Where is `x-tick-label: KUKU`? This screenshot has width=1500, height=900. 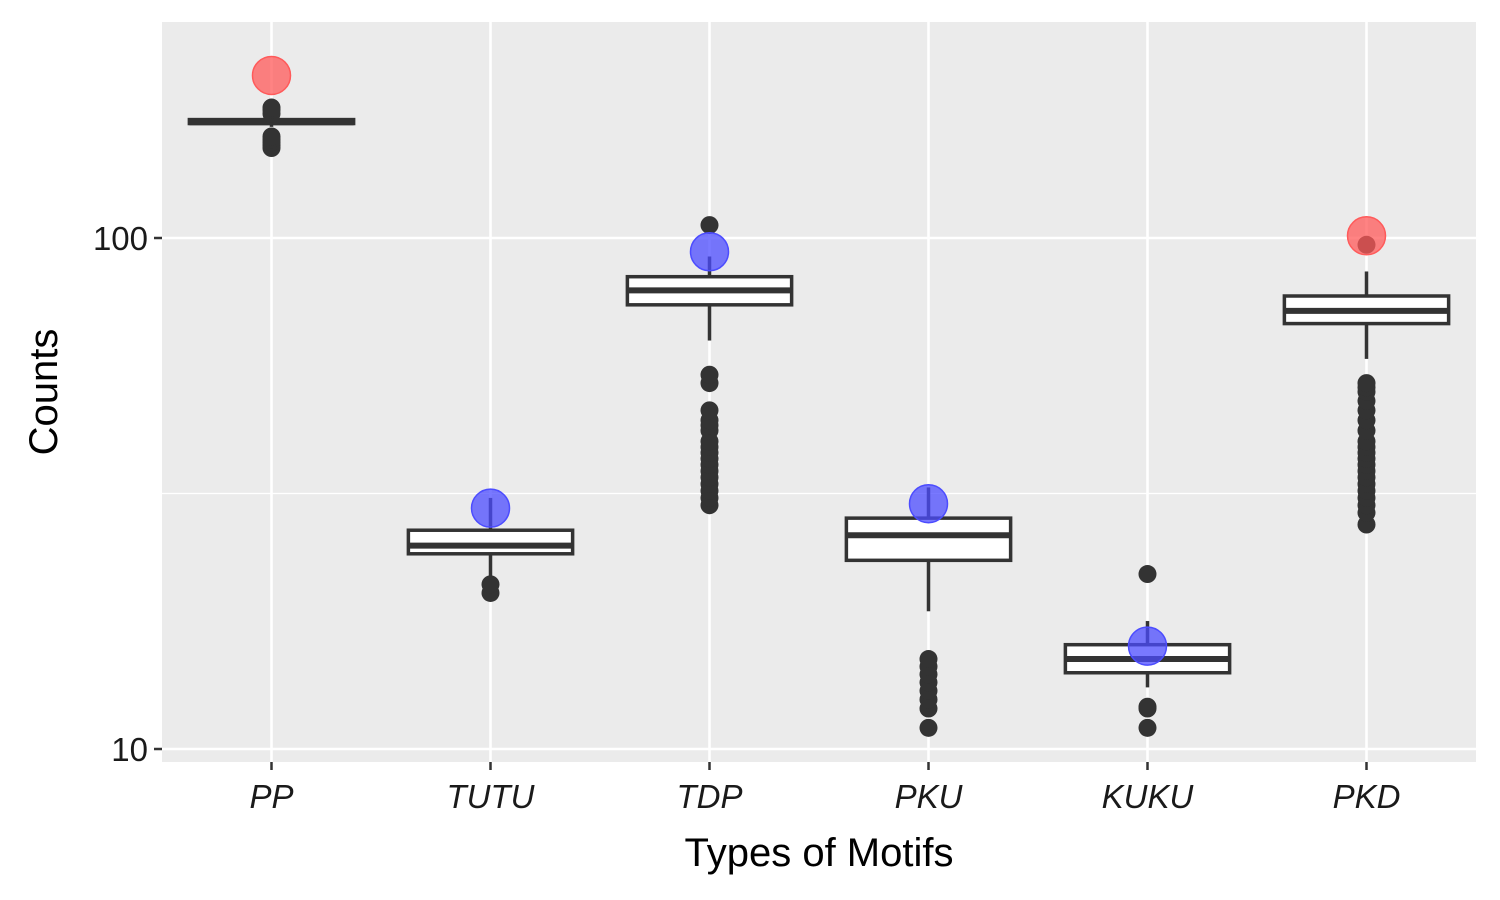 x-tick-label: KUKU is located at coordinates (1148, 796).